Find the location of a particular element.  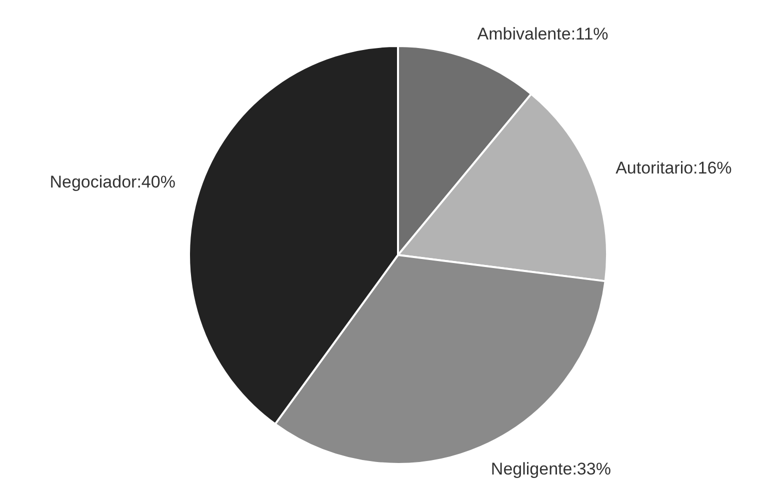

slice-label: Negligente:33% is located at coordinates (550, 468).